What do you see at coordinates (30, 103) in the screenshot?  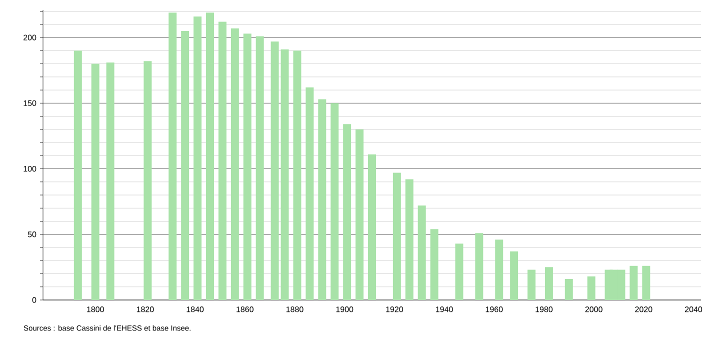 I see `y-tick-label: 150` at bounding box center [30, 103].